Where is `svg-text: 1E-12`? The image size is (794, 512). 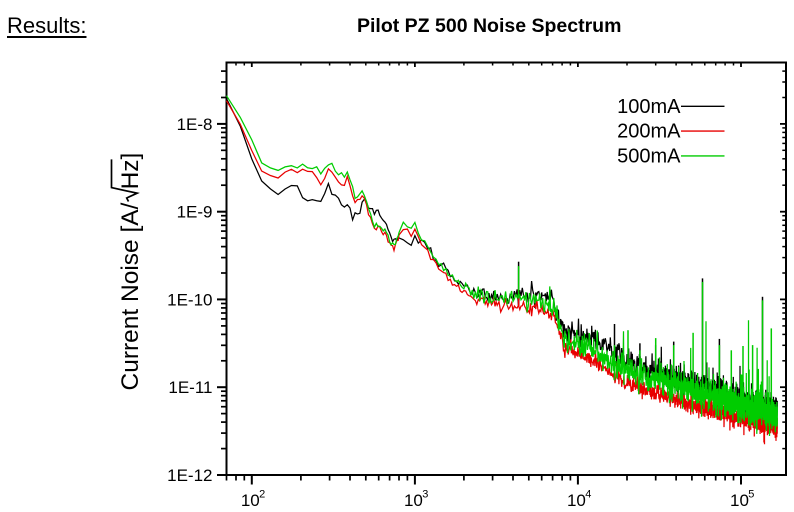
svg-text: 1E-12 is located at coordinates (189, 475).